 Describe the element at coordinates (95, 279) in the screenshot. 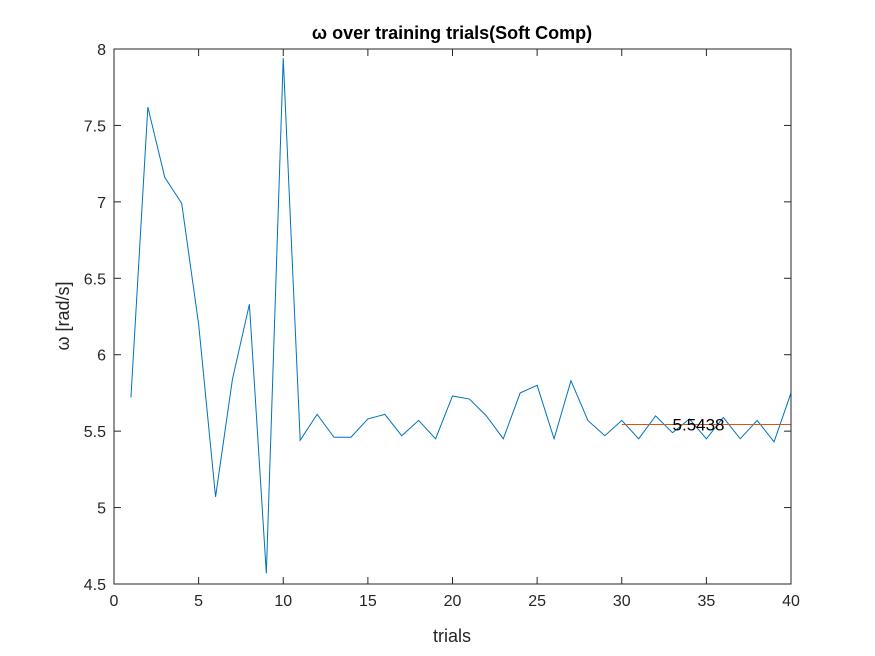

I see `y-tick-label: 6.5` at that location.